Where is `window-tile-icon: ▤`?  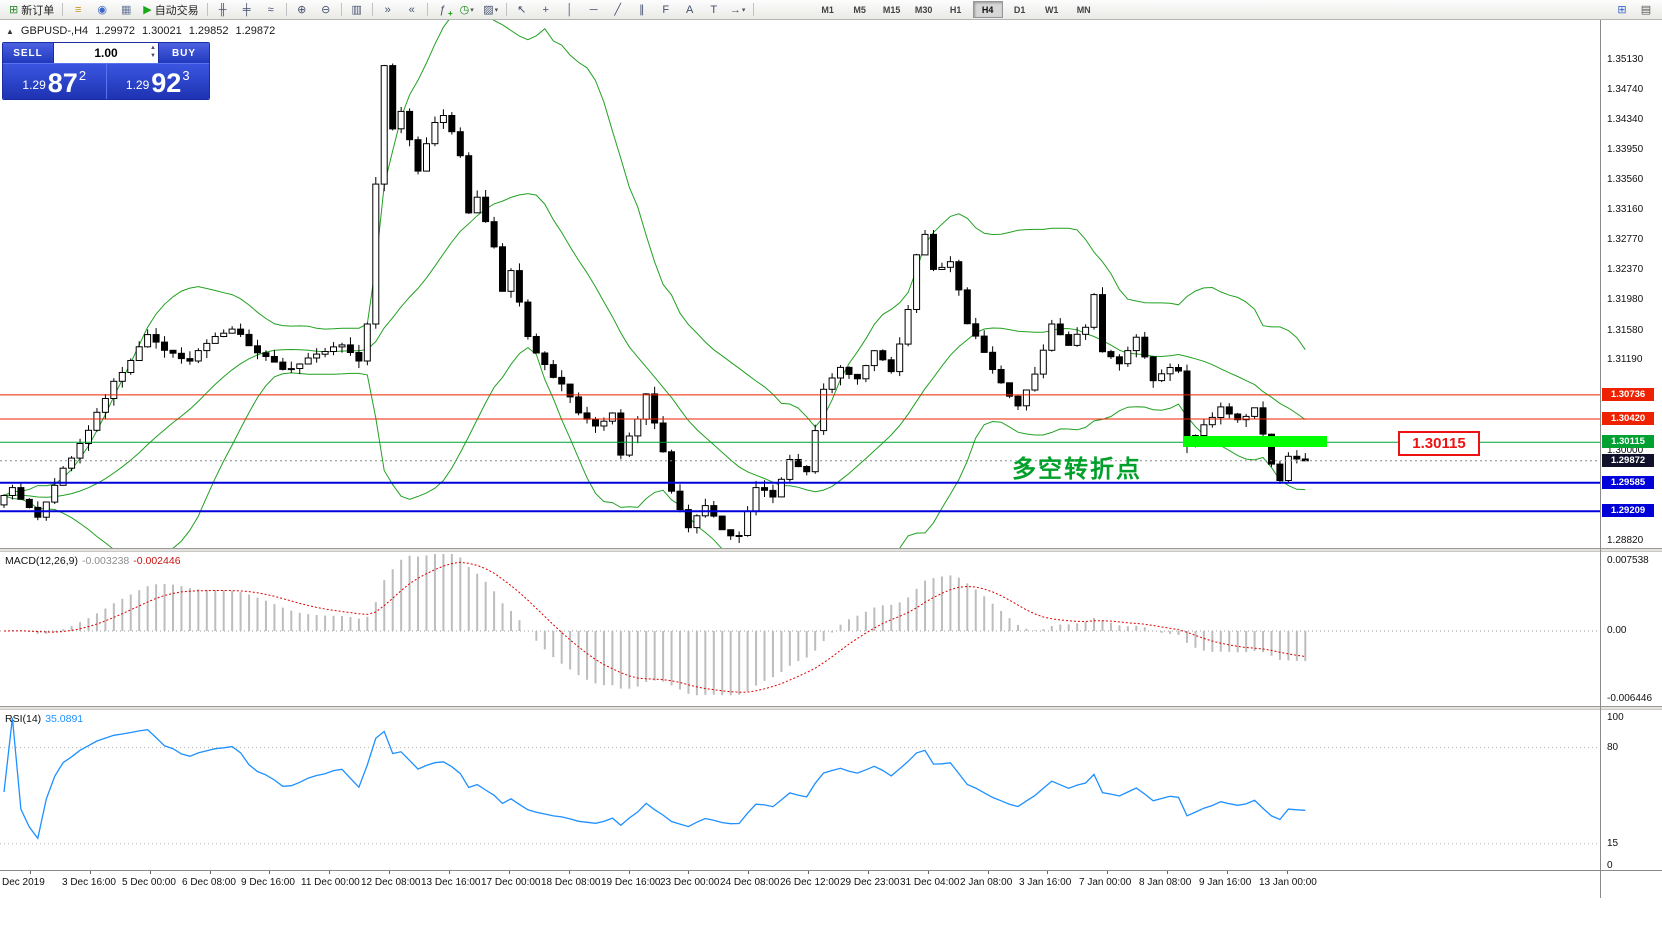 window-tile-icon: ▤ is located at coordinates (1646, 10).